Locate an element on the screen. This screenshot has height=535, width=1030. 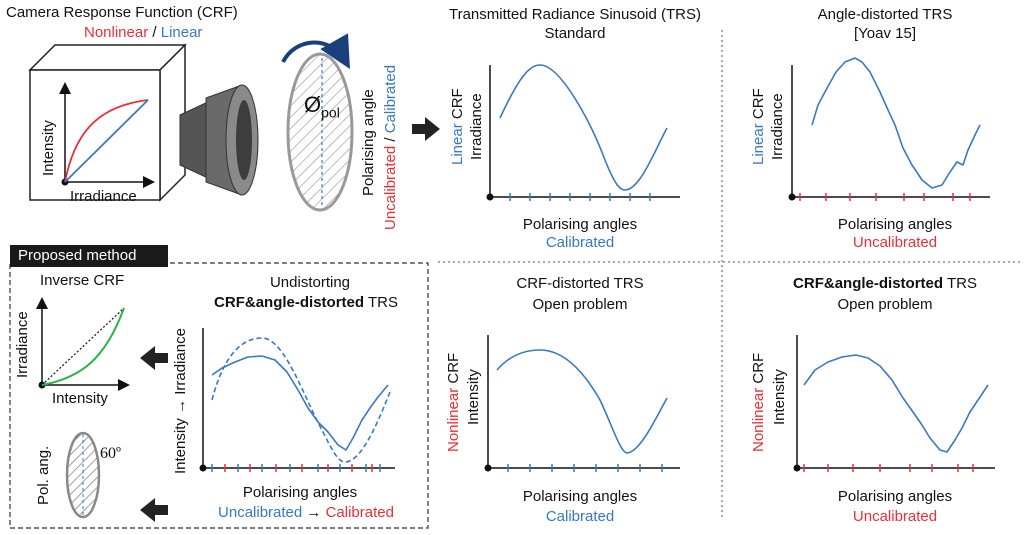
panel-crf-y-crf: Nonlinear CRF is located at coordinates (454, 402).